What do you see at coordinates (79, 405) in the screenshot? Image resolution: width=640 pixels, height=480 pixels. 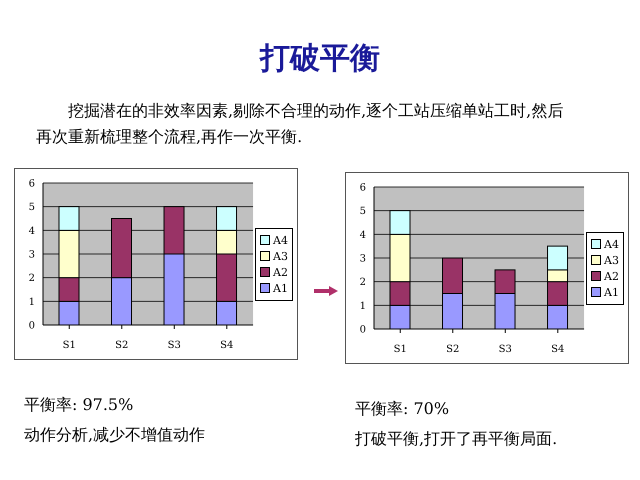 I see `text: 平衡率: 97.5%` at bounding box center [79, 405].